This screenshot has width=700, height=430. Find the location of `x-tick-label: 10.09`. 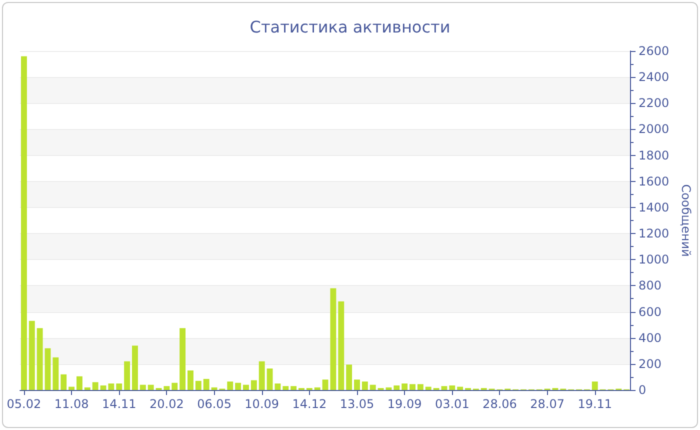

x-tick-label: 10.09 is located at coordinates (262, 404).